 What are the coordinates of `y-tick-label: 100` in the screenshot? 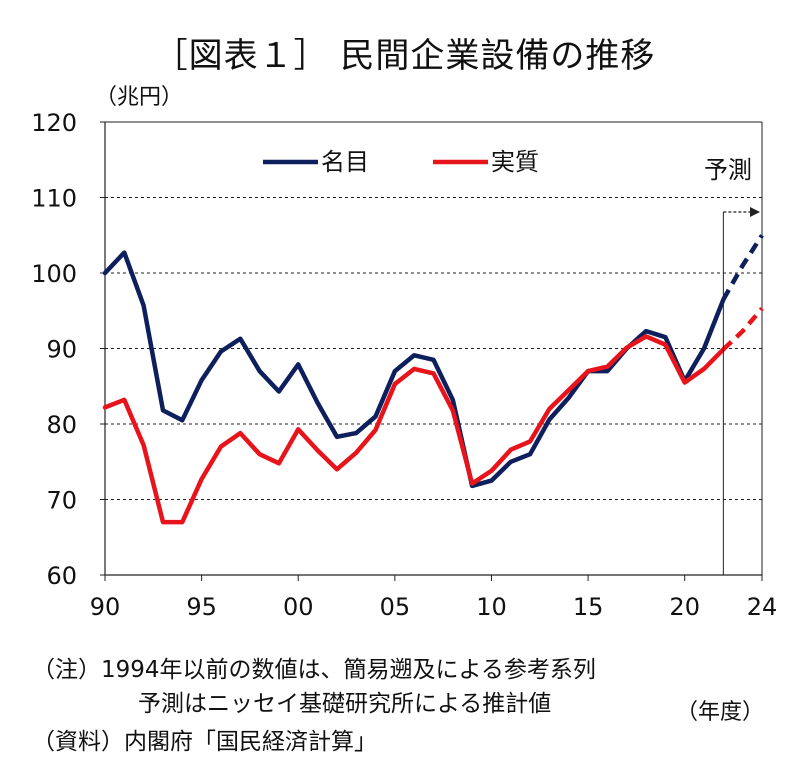 It's located at (54, 274).